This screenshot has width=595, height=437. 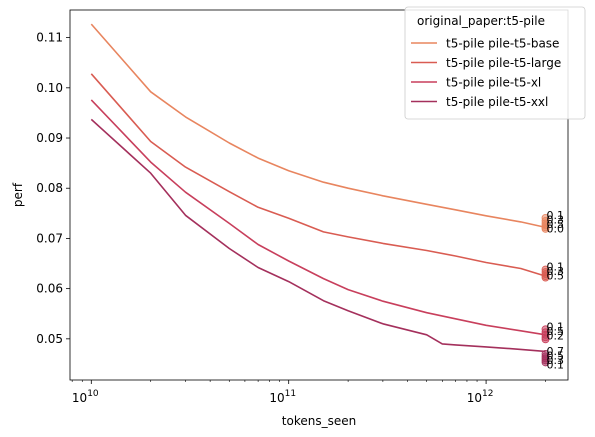 What do you see at coordinates (49, 289) in the screenshot?
I see `y-tick-label: 0.06` at bounding box center [49, 289].